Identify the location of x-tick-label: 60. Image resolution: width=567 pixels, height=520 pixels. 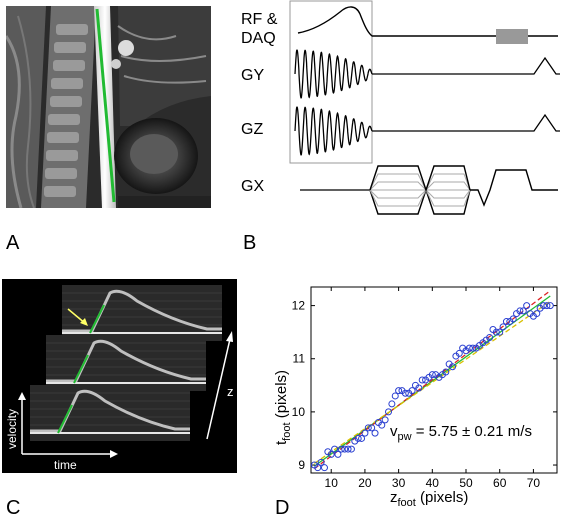
(500, 483).